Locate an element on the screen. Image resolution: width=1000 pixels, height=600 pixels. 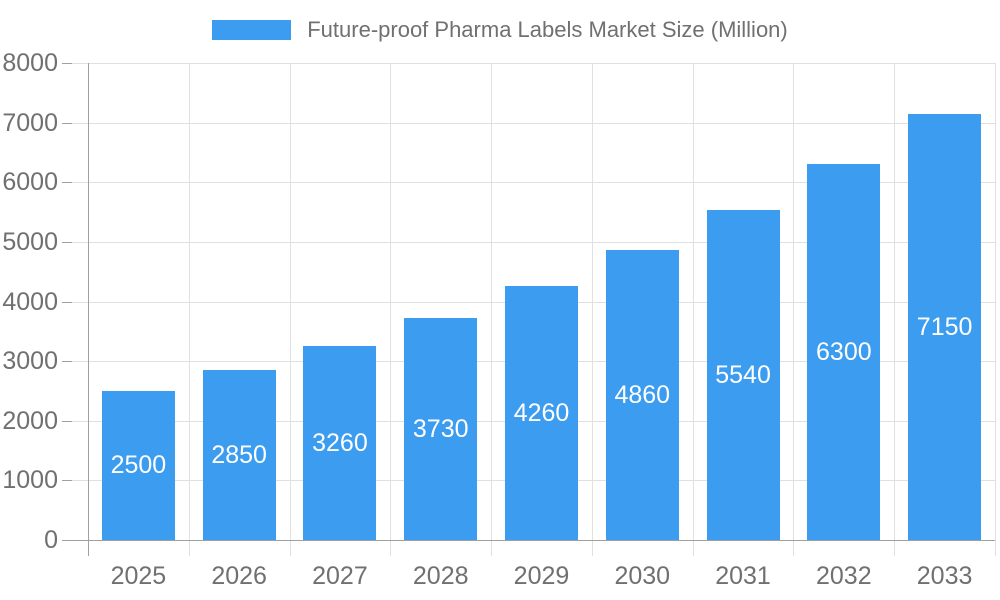
y-axis-label: 0 is located at coordinates (51, 540).